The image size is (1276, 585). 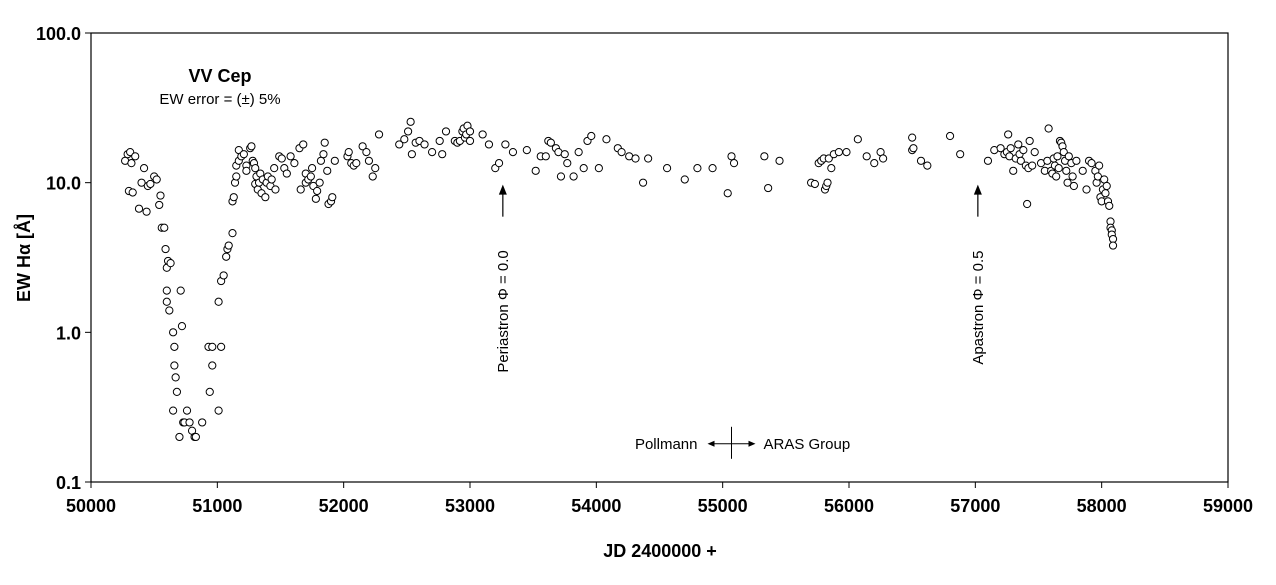 What do you see at coordinates (723, 506) in the screenshot?
I see `x-tick-label: 55000` at bounding box center [723, 506].